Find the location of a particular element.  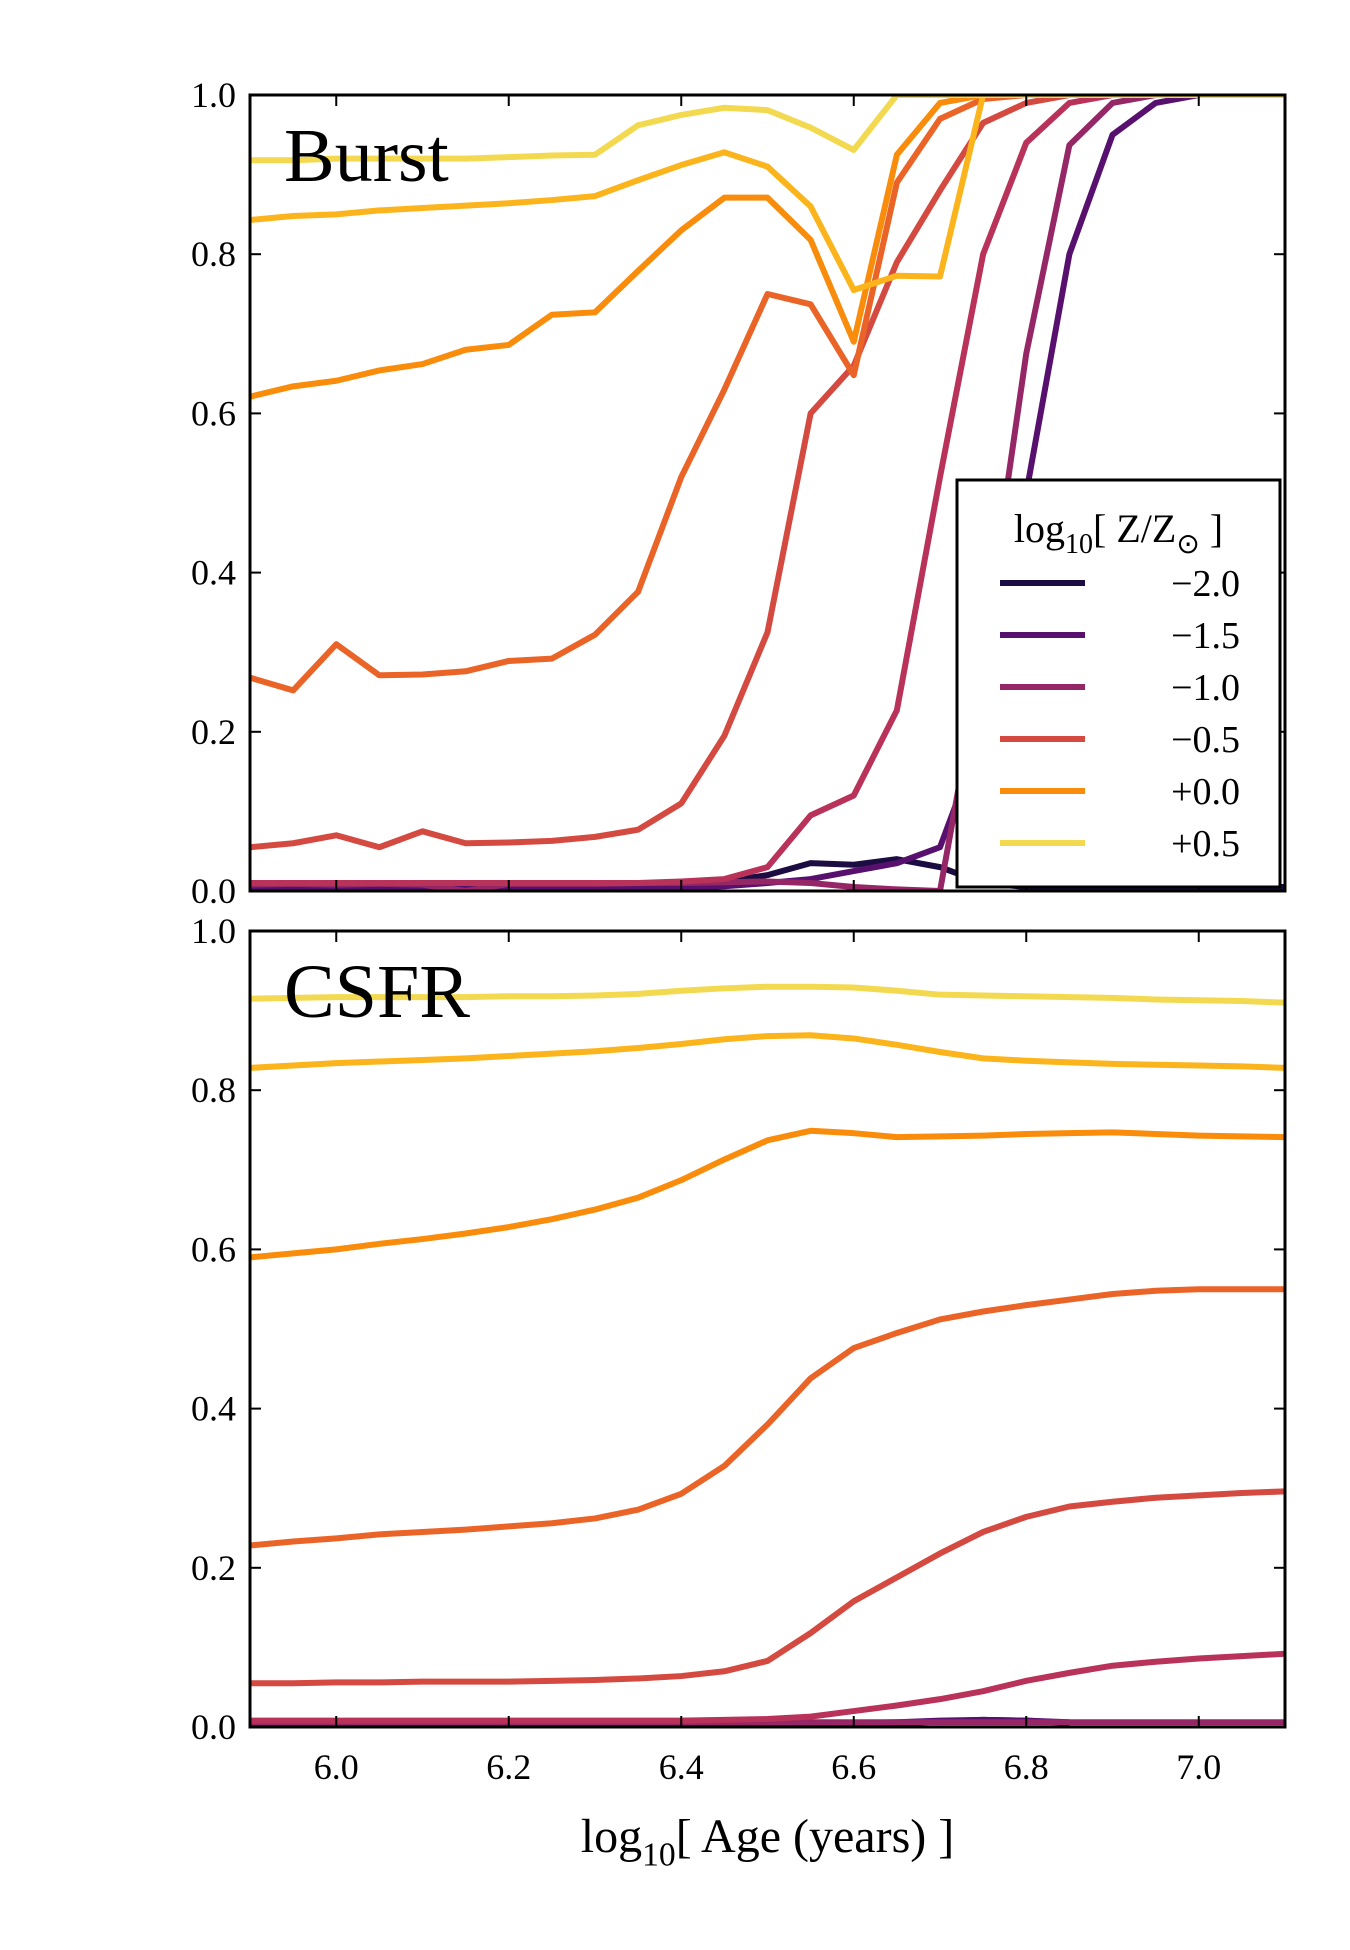

legend-title: log10[ Z/Z⊙ ] is located at coordinates (1118, 533).